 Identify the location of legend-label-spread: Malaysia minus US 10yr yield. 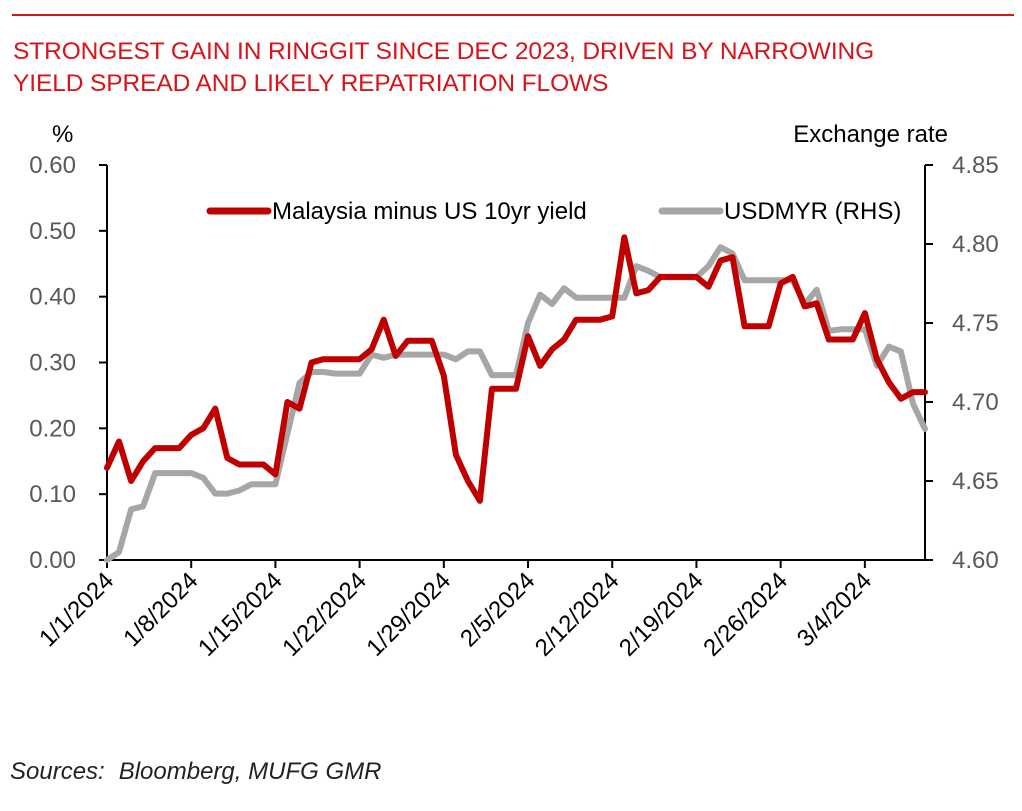
(429, 211).